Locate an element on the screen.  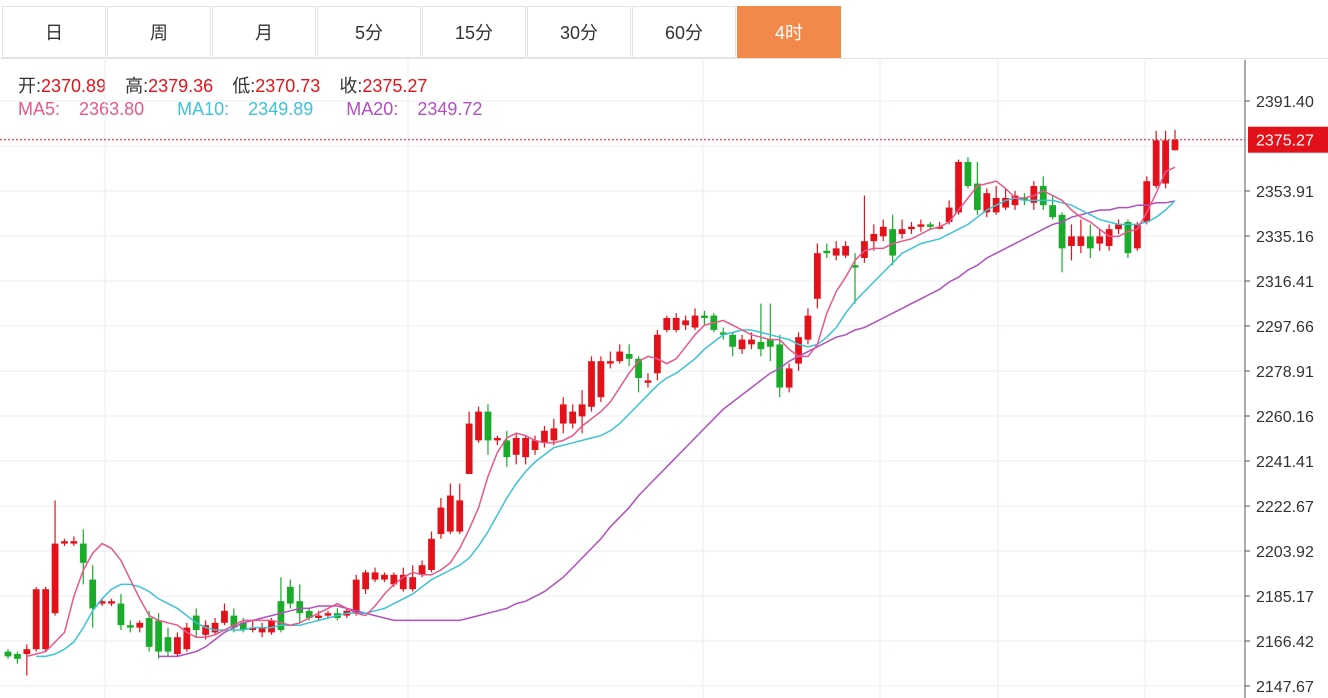
y-tick-label: 2316.41 is located at coordinates (1285, 282).